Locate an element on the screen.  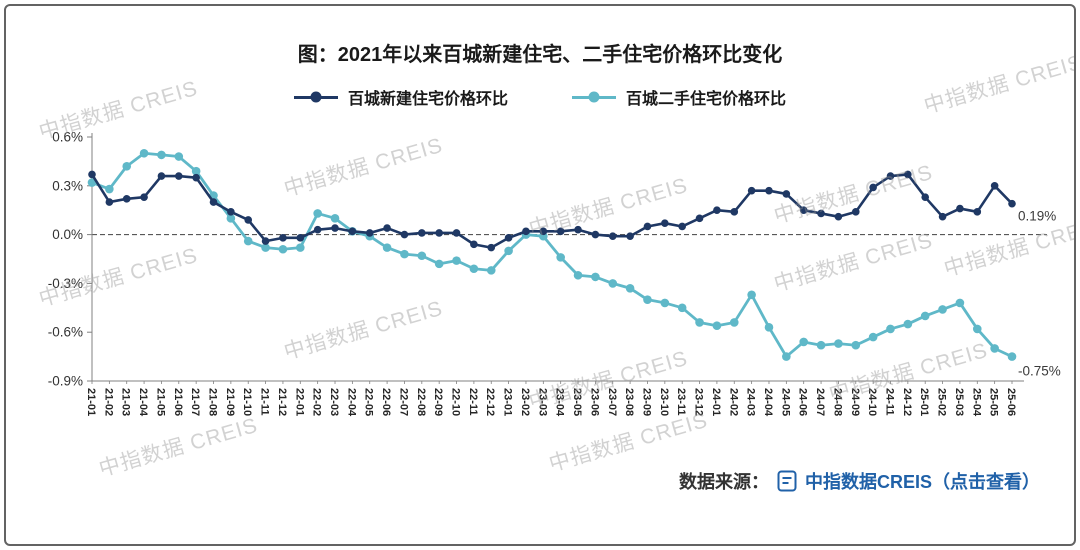
svg-text: 0.3% is located at coordinates (67, 185).